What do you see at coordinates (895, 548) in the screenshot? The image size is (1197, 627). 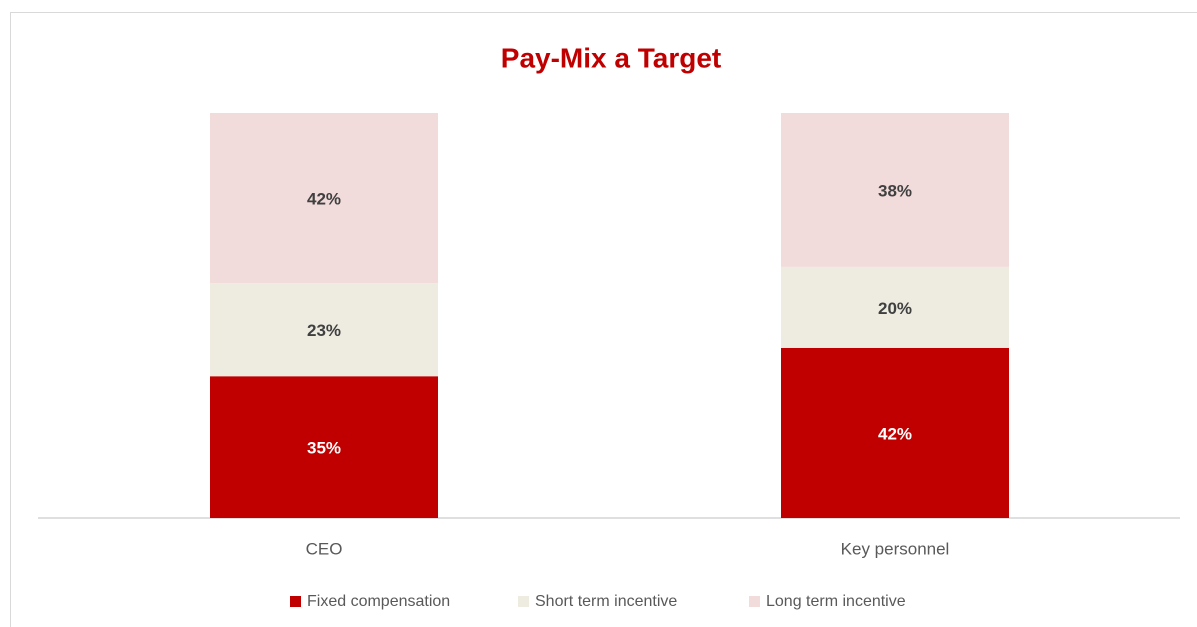 I see `x-tick-label: Key personnel` at bounding box center [895, 548].